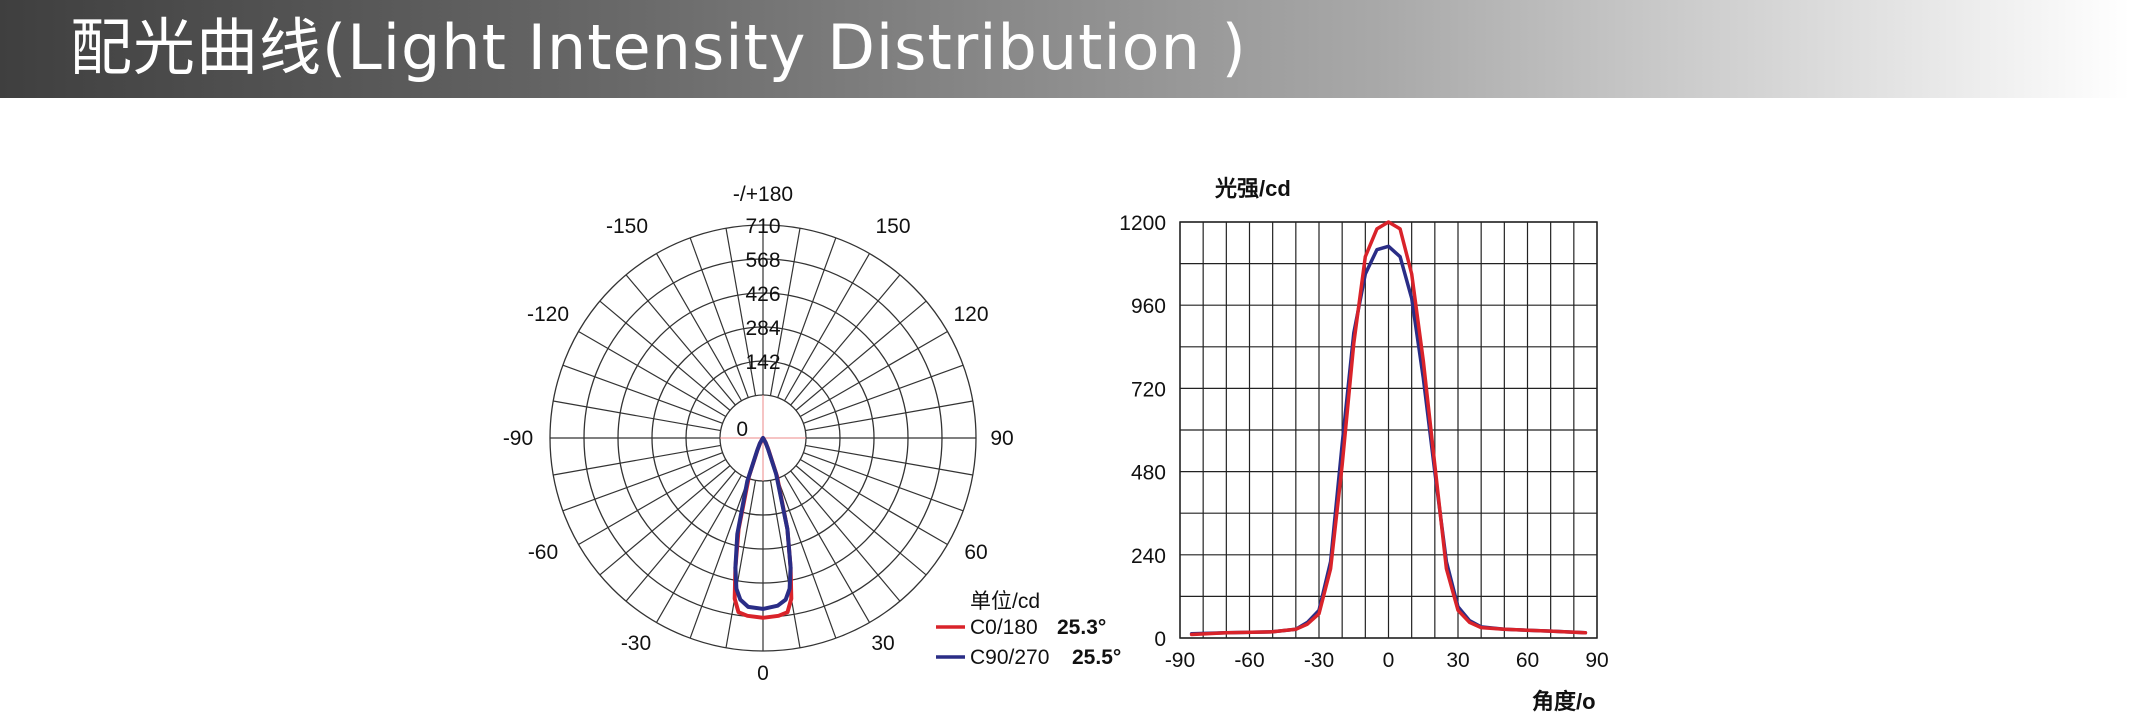  What do you see at coordinates (892, 226) in the screenshot?
I see `polar-angle-label: 150` at bounding box center [892, 226].